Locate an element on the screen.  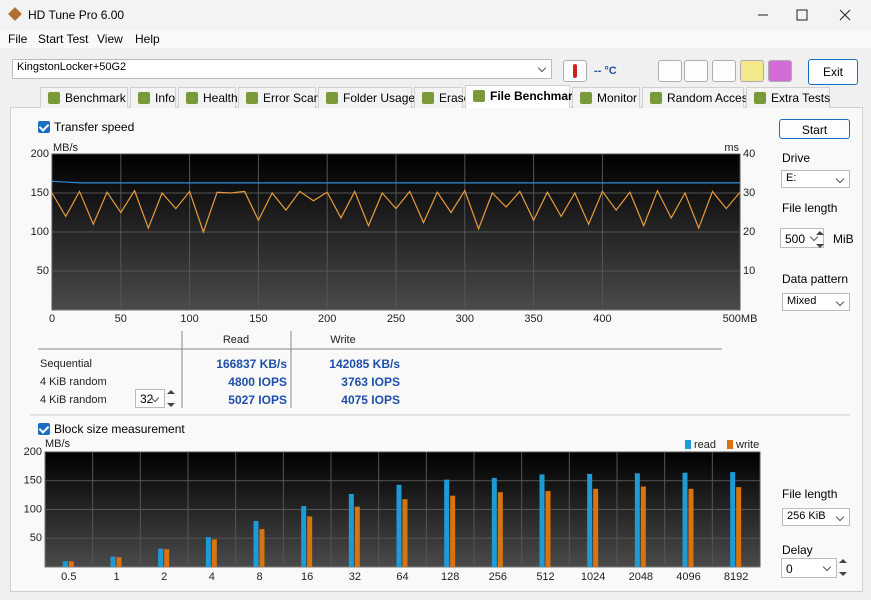
y-tick-label: 100 is located at coordinates (33, 509).